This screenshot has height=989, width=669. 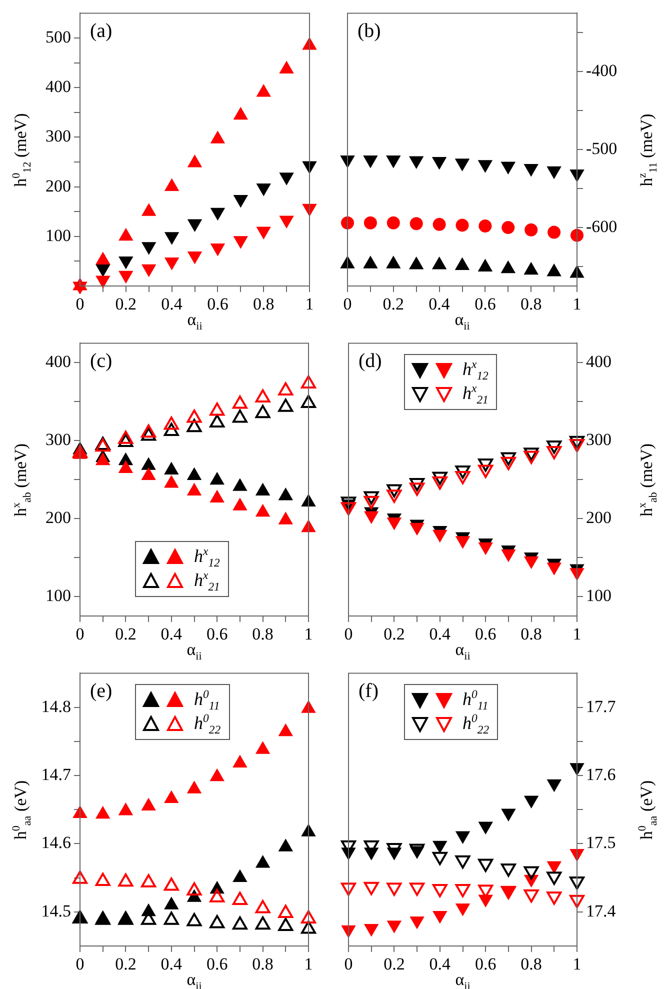 What do you see at coordinates (601, 706) in the screenshot?
I see `y2-tick-label: 17.7` at bounding box center [601, 706].